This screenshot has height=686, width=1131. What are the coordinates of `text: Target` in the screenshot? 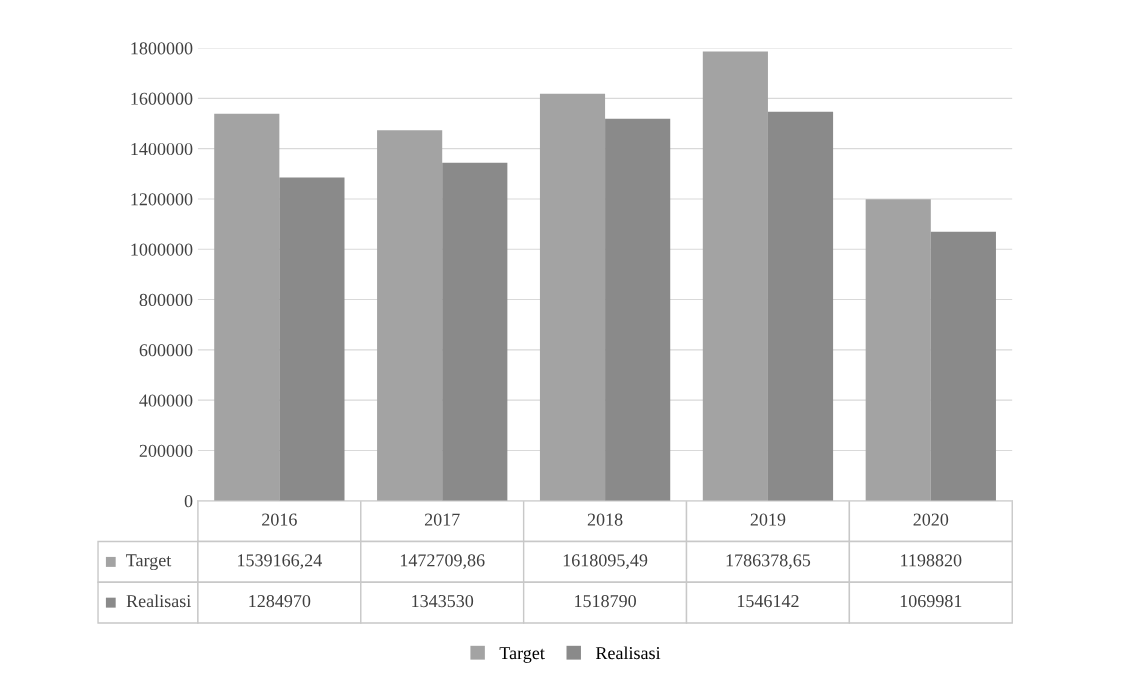 It's located at (522, 655).